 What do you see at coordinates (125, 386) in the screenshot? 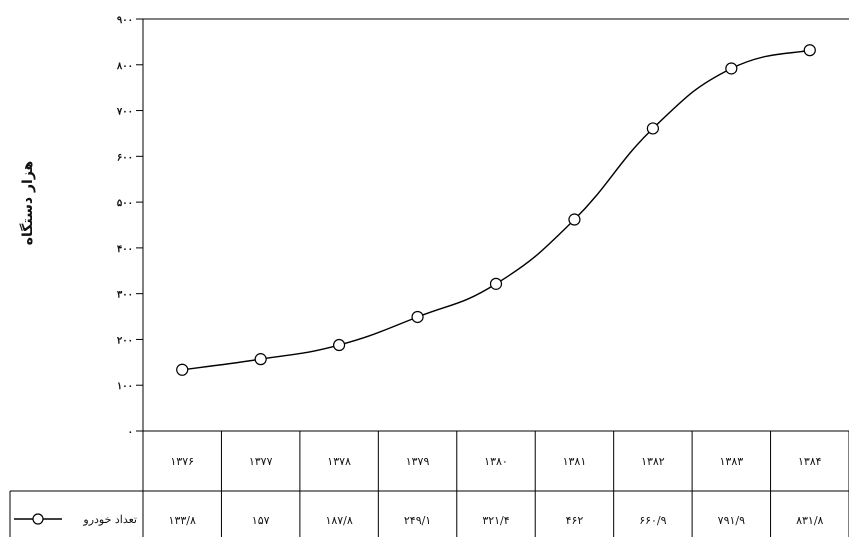
I see `y-tick-label: ۱۰۰` at bounding box center [125, 386].